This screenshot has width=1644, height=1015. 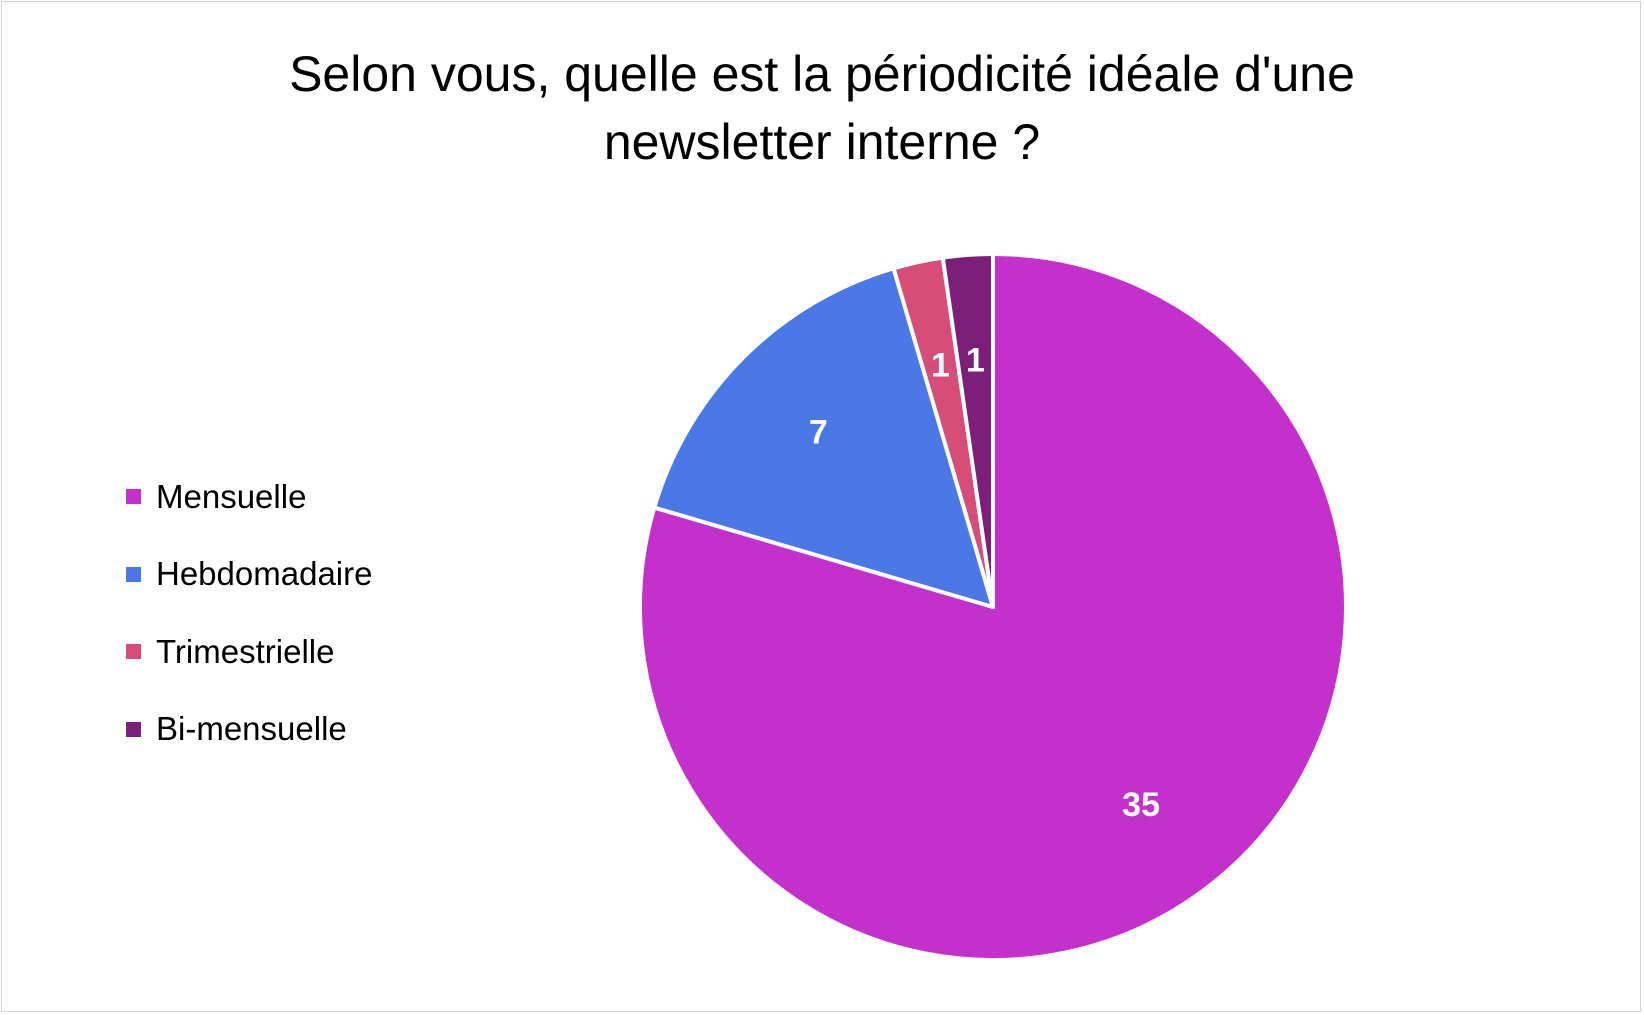 What do you see at coordinates (975, 361) in the screenshot?
I see `data-label-bi-mensuelle: 1` at bounding box center [975, 361].